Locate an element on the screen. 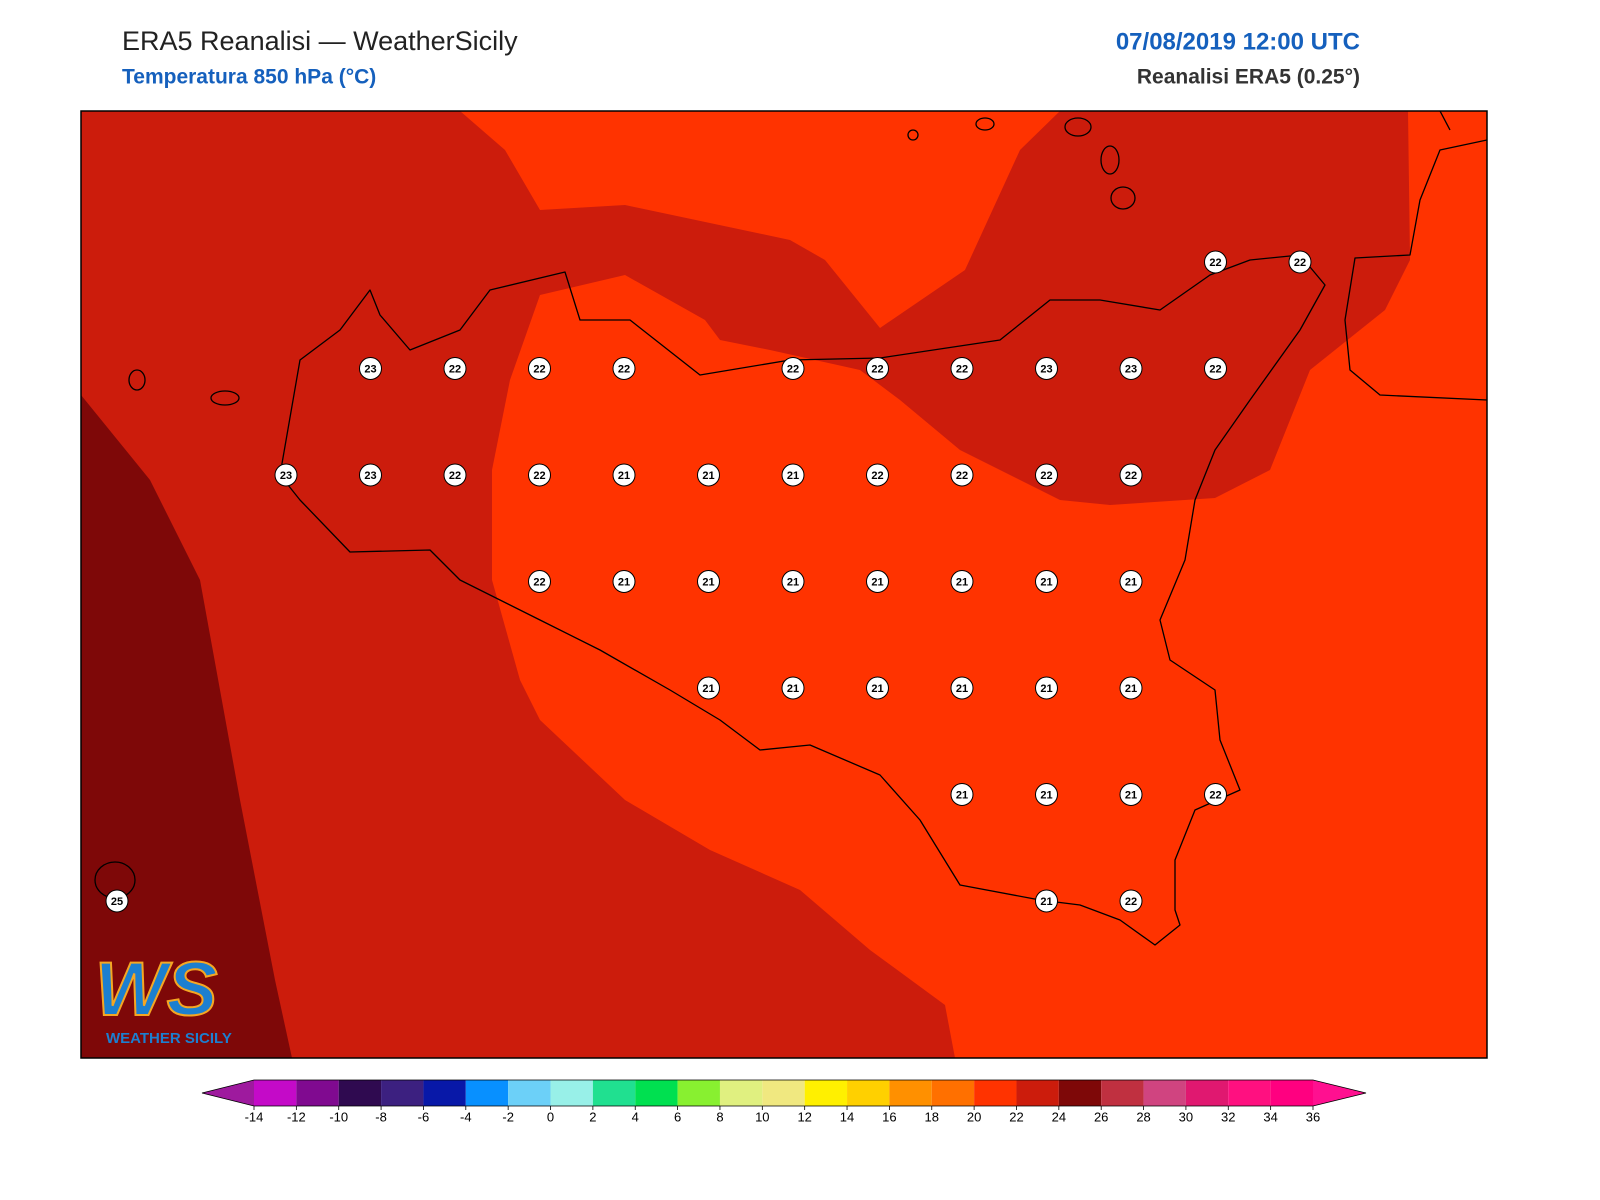 This screenshot has height=1200, width=1600. colorbar-tick-label: 0 is located at coordinates (550, 1116).